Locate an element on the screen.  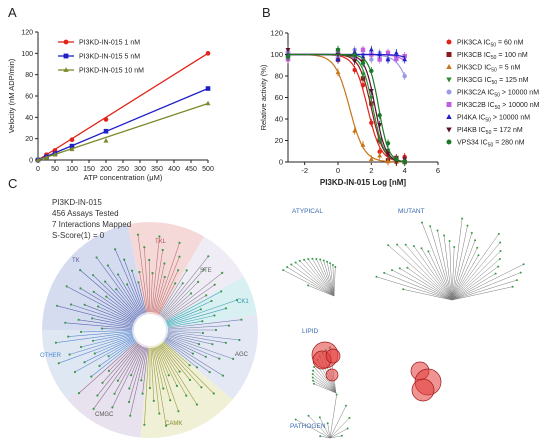
panel-b-legend-label: PIK3CD IC50 = 5 nM is located at coordinates (489, 69).